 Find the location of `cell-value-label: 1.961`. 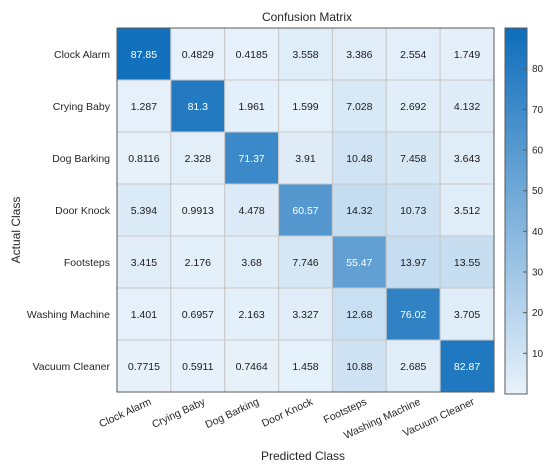

cell-value-label: 1.961 is located at coordinates (252, 107).